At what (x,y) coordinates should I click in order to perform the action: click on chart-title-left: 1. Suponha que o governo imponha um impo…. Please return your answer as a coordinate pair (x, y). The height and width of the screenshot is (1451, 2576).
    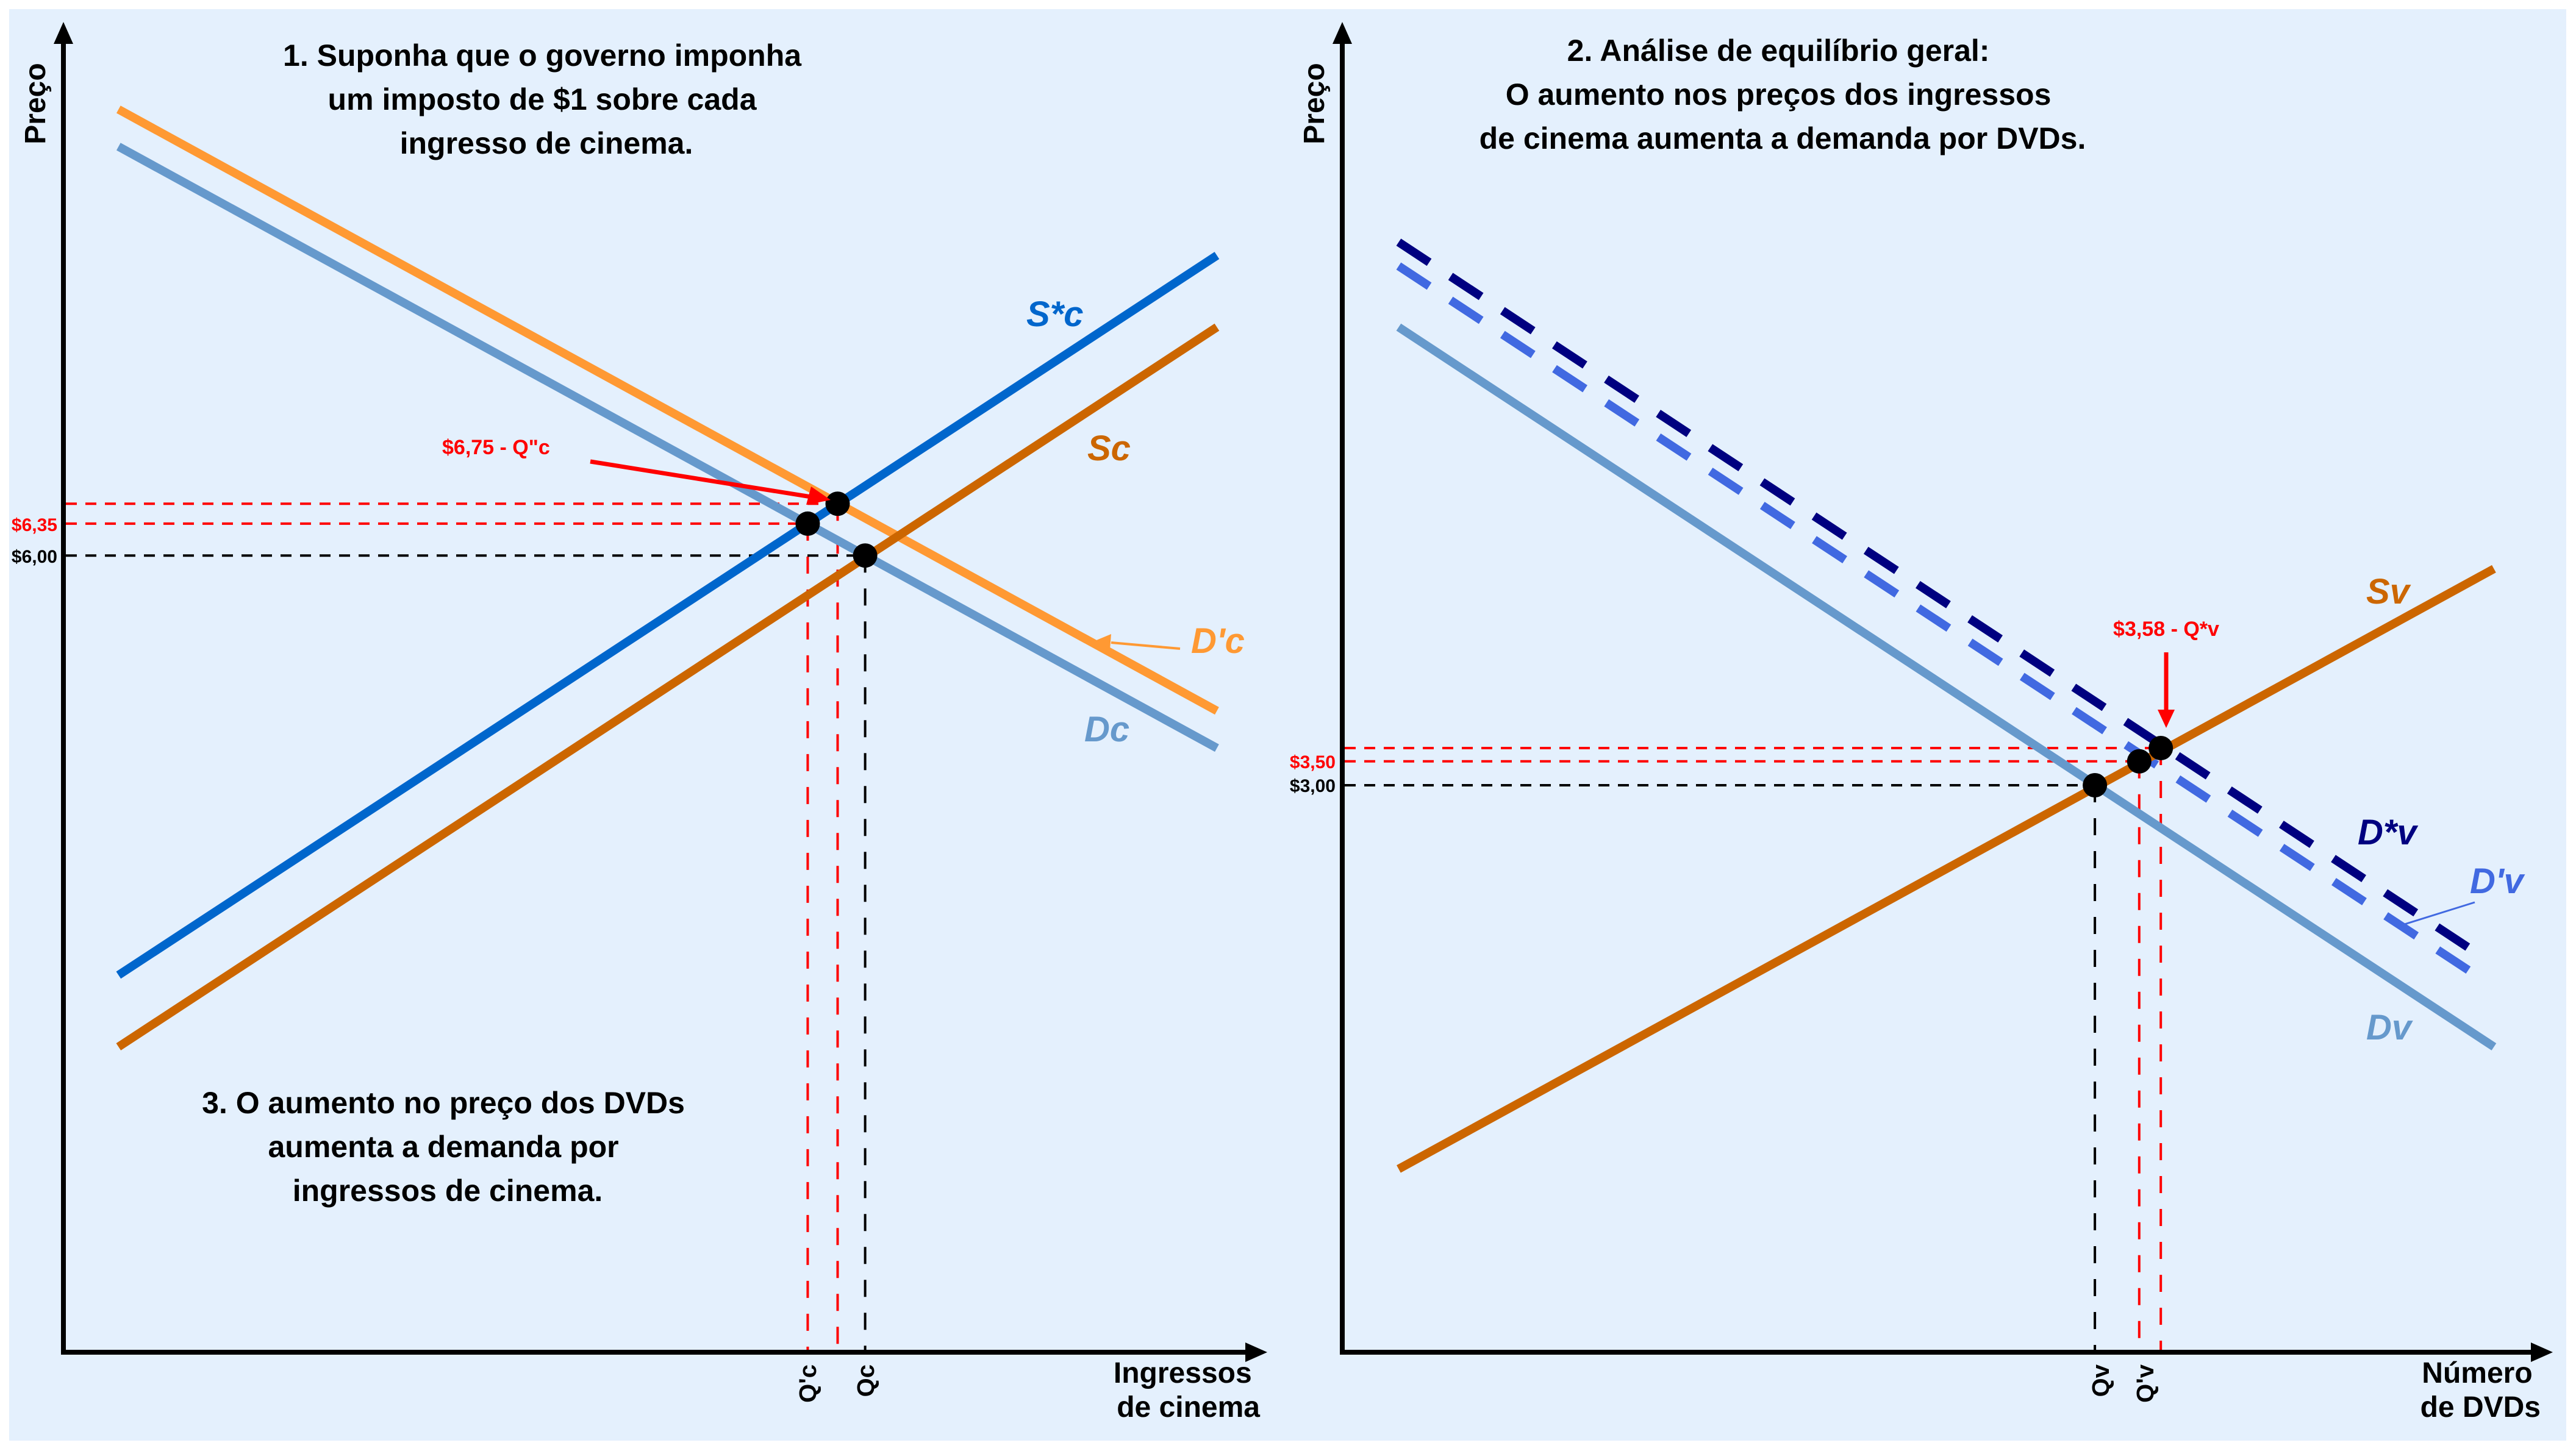
    Looking at the image, I should click on (546, 99).